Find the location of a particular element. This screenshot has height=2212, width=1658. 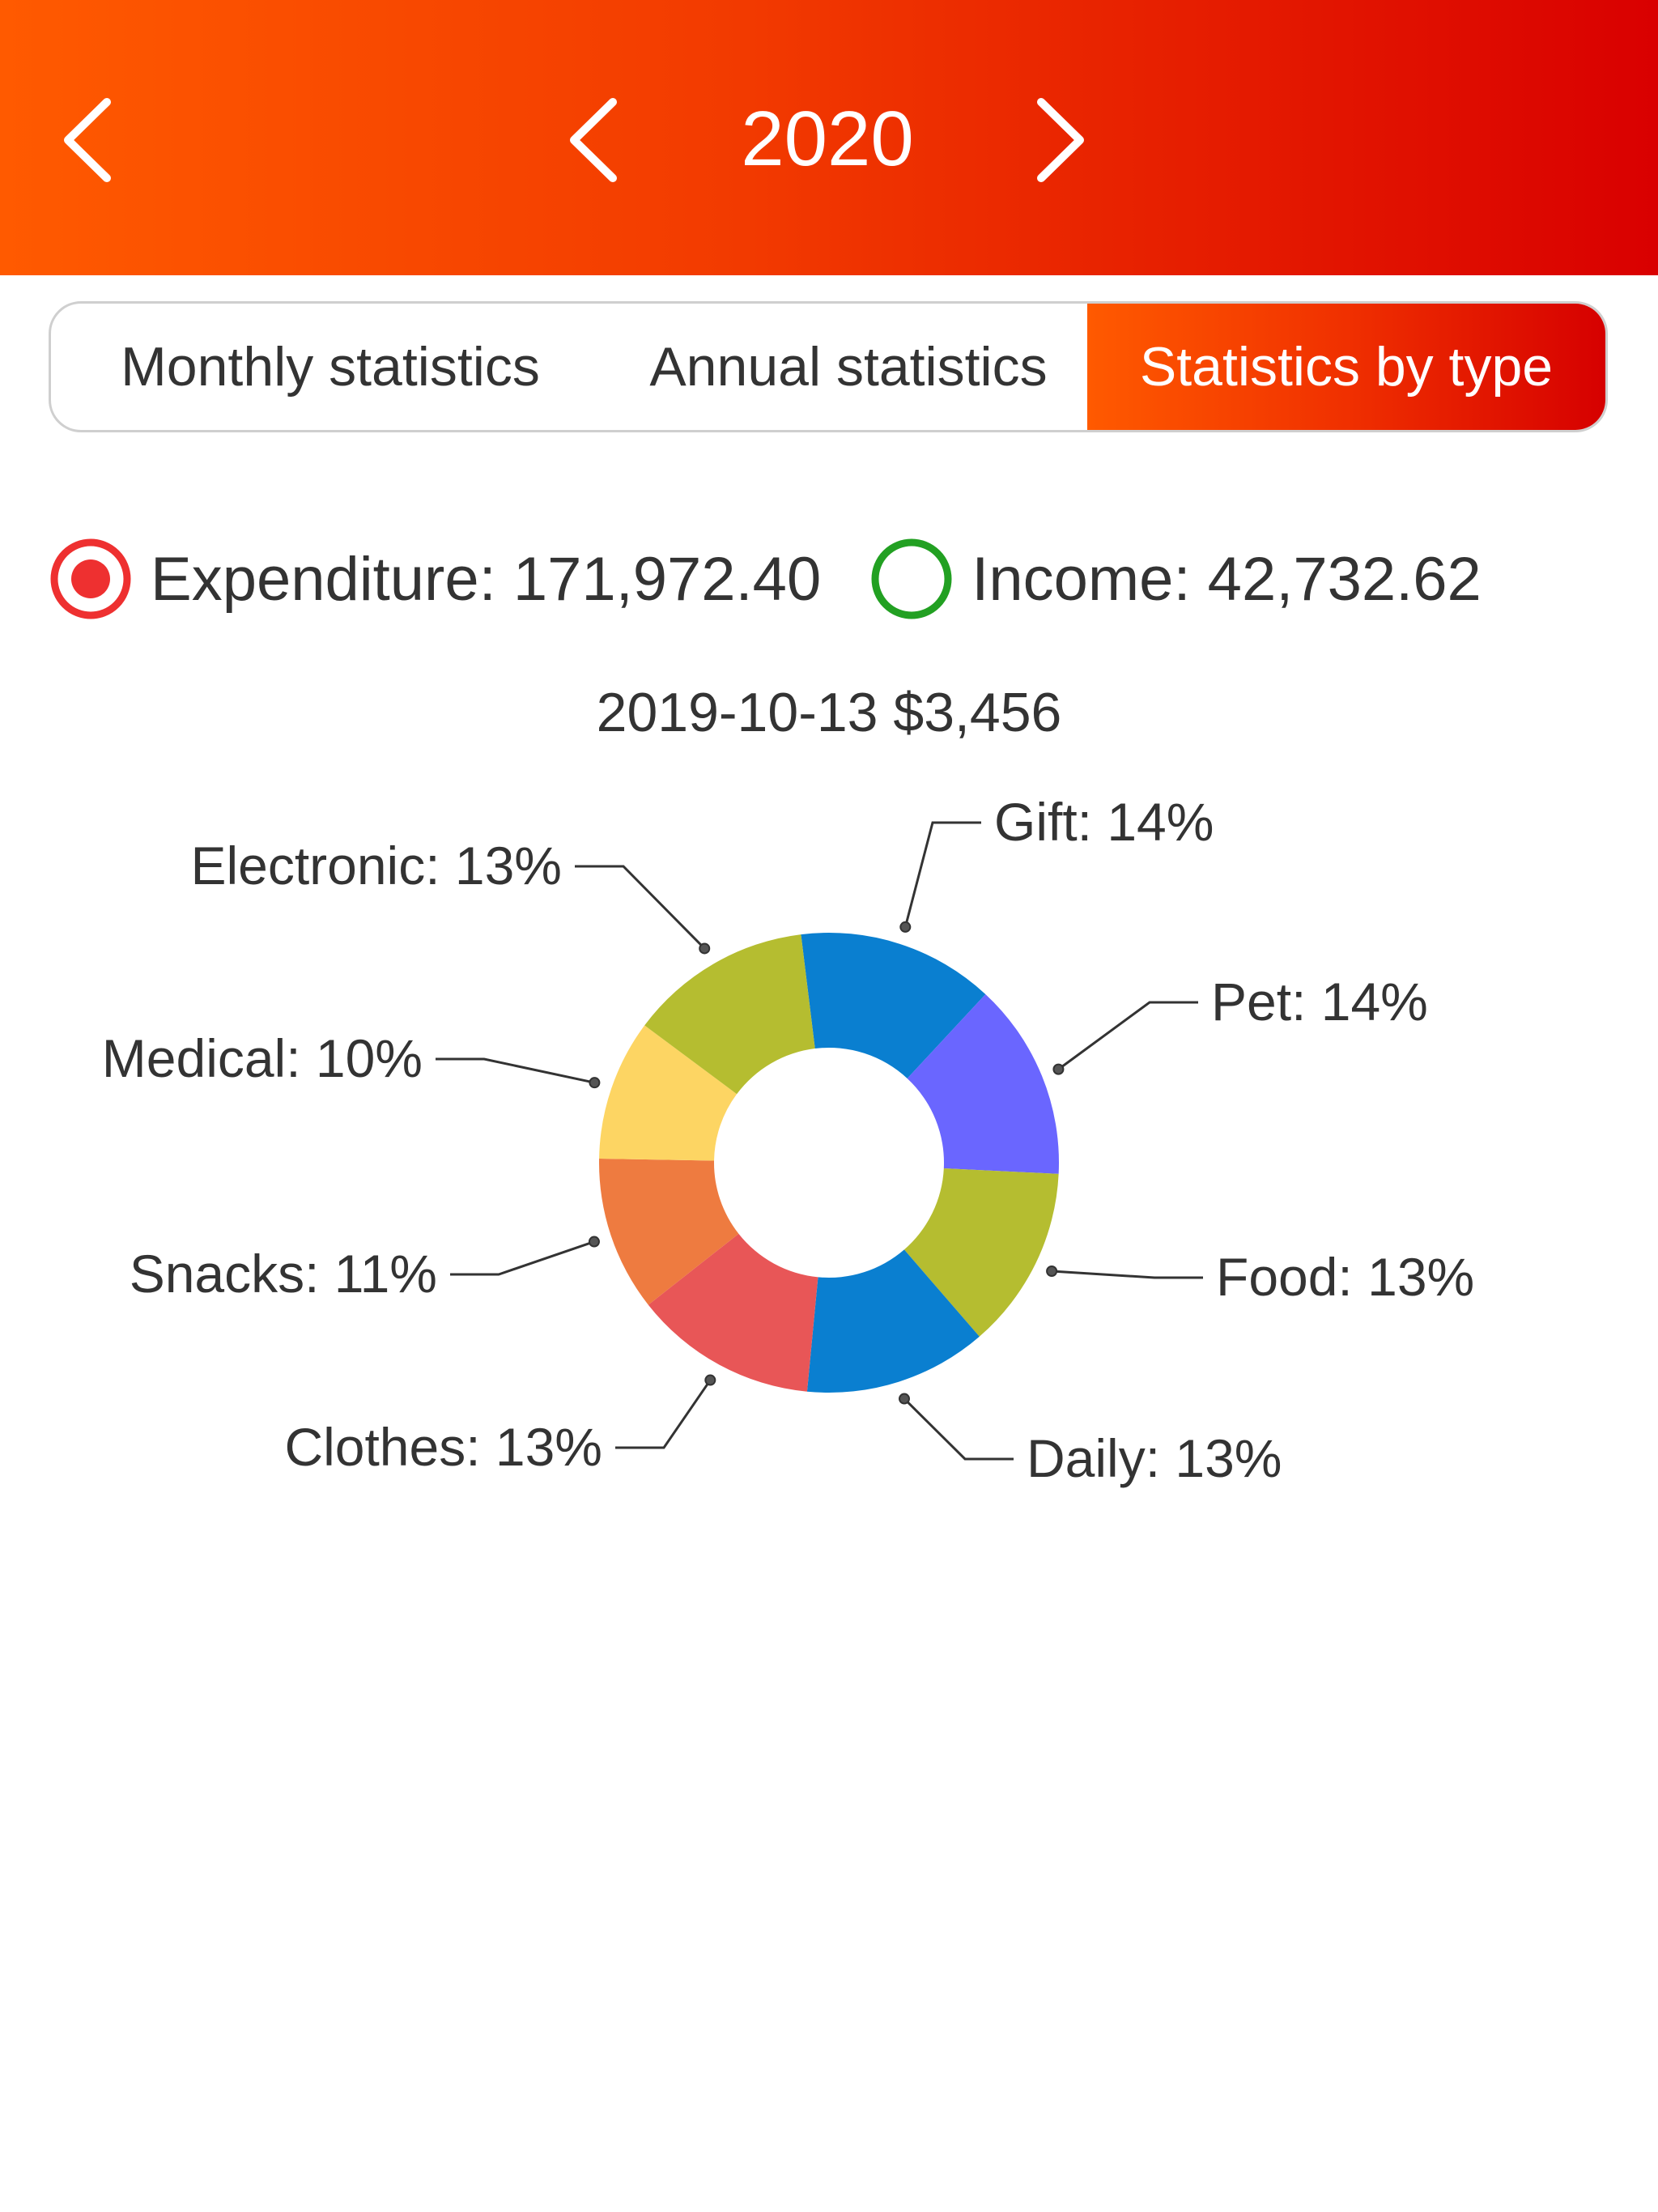

leader-dot-clothes is located at coordinates (710, 1380).